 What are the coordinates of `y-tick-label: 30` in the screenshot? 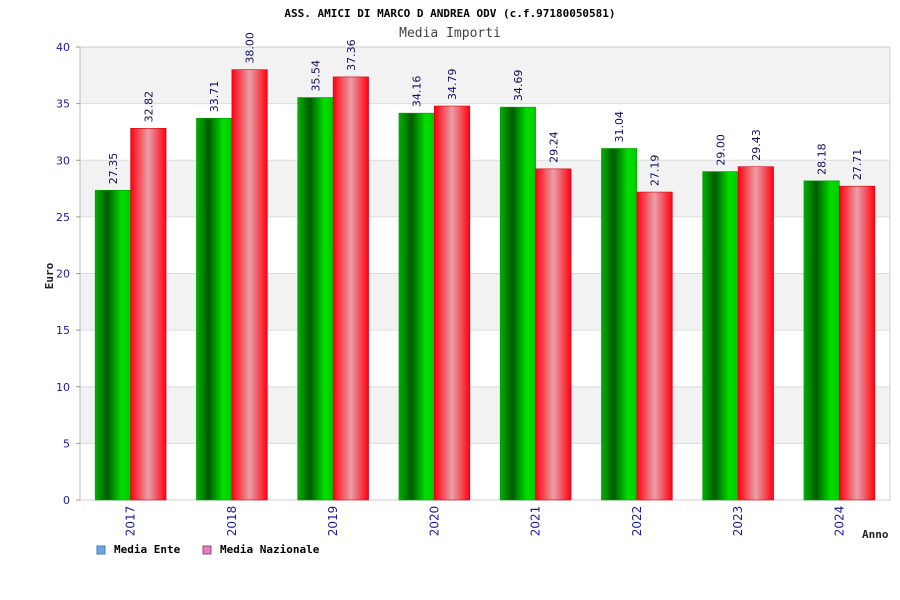 It's located at (63, 160).